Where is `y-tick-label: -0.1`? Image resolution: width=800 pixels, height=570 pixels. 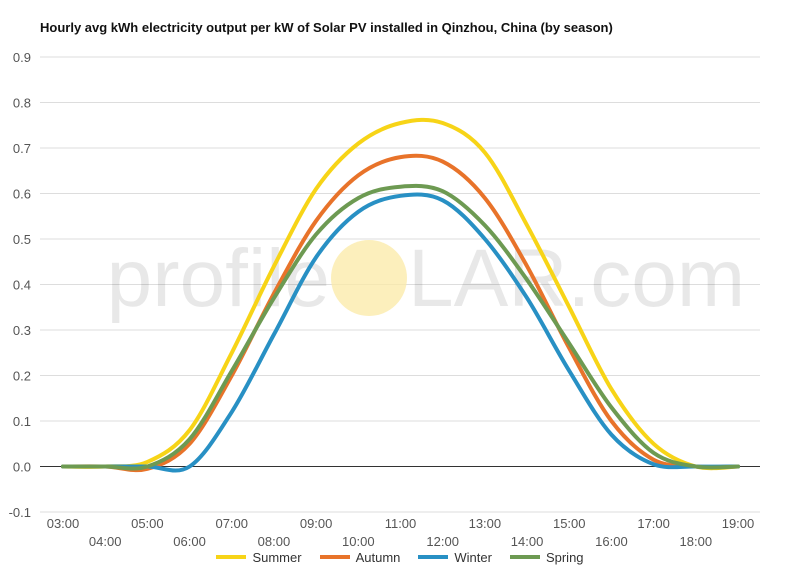
y-tick-label: -0.1 is located at coordinates (20, 512).